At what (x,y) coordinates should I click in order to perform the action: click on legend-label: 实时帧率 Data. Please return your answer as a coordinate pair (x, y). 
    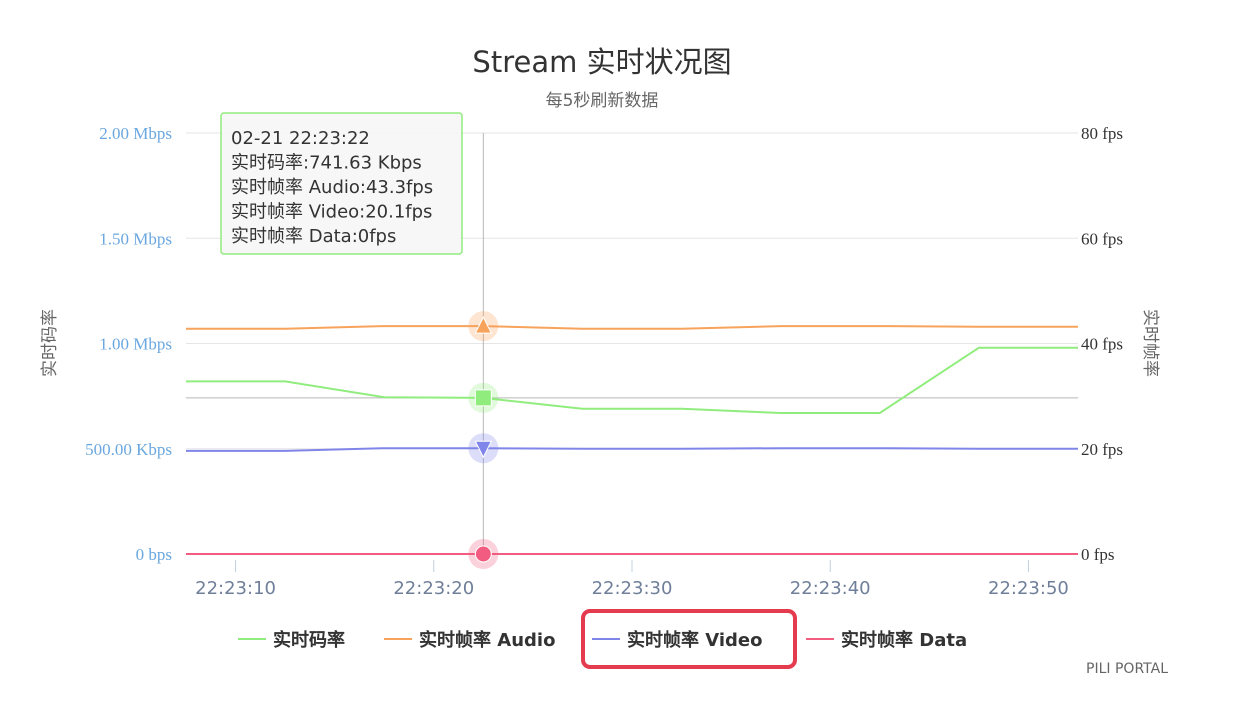
    Looking at the image, I should click on (904, 640).